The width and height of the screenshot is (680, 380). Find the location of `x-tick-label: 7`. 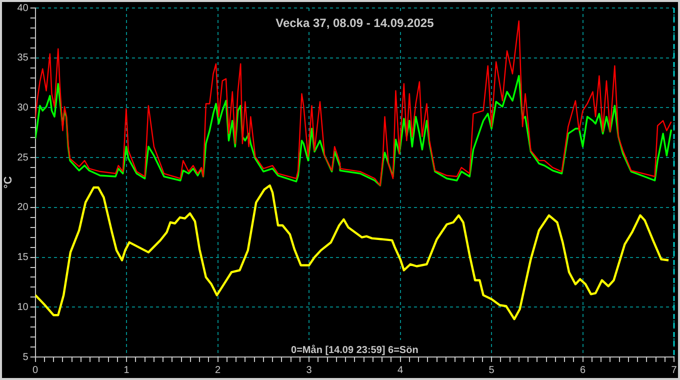

x-tick-label: 7 is located at coordinates (674, 370).